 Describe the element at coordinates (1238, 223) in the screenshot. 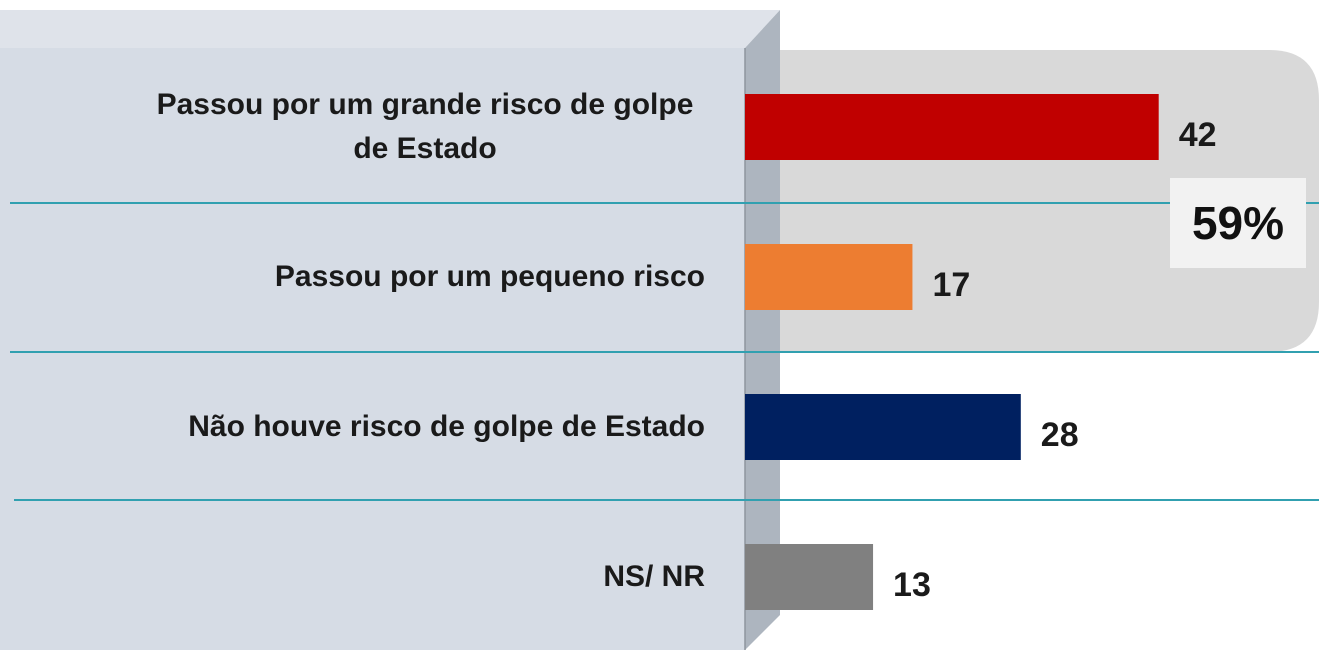

I see `annotation: 59%` at that location.